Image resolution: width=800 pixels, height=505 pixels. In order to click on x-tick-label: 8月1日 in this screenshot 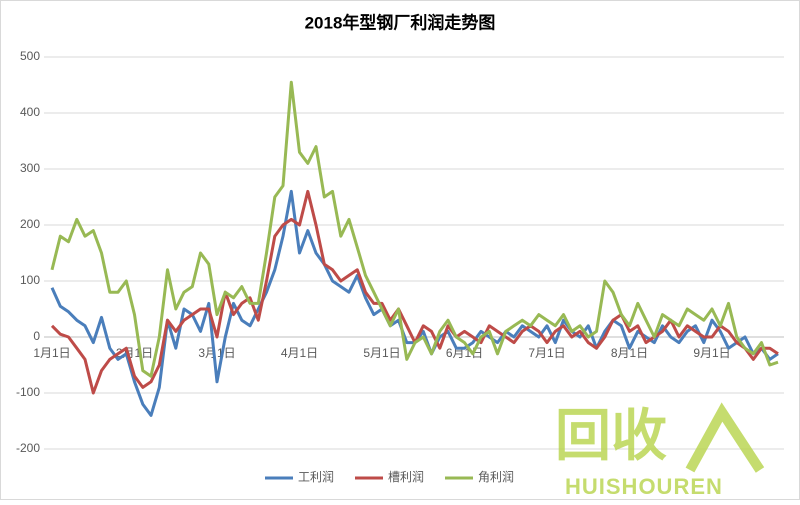, I will do `click(629, 353)`.